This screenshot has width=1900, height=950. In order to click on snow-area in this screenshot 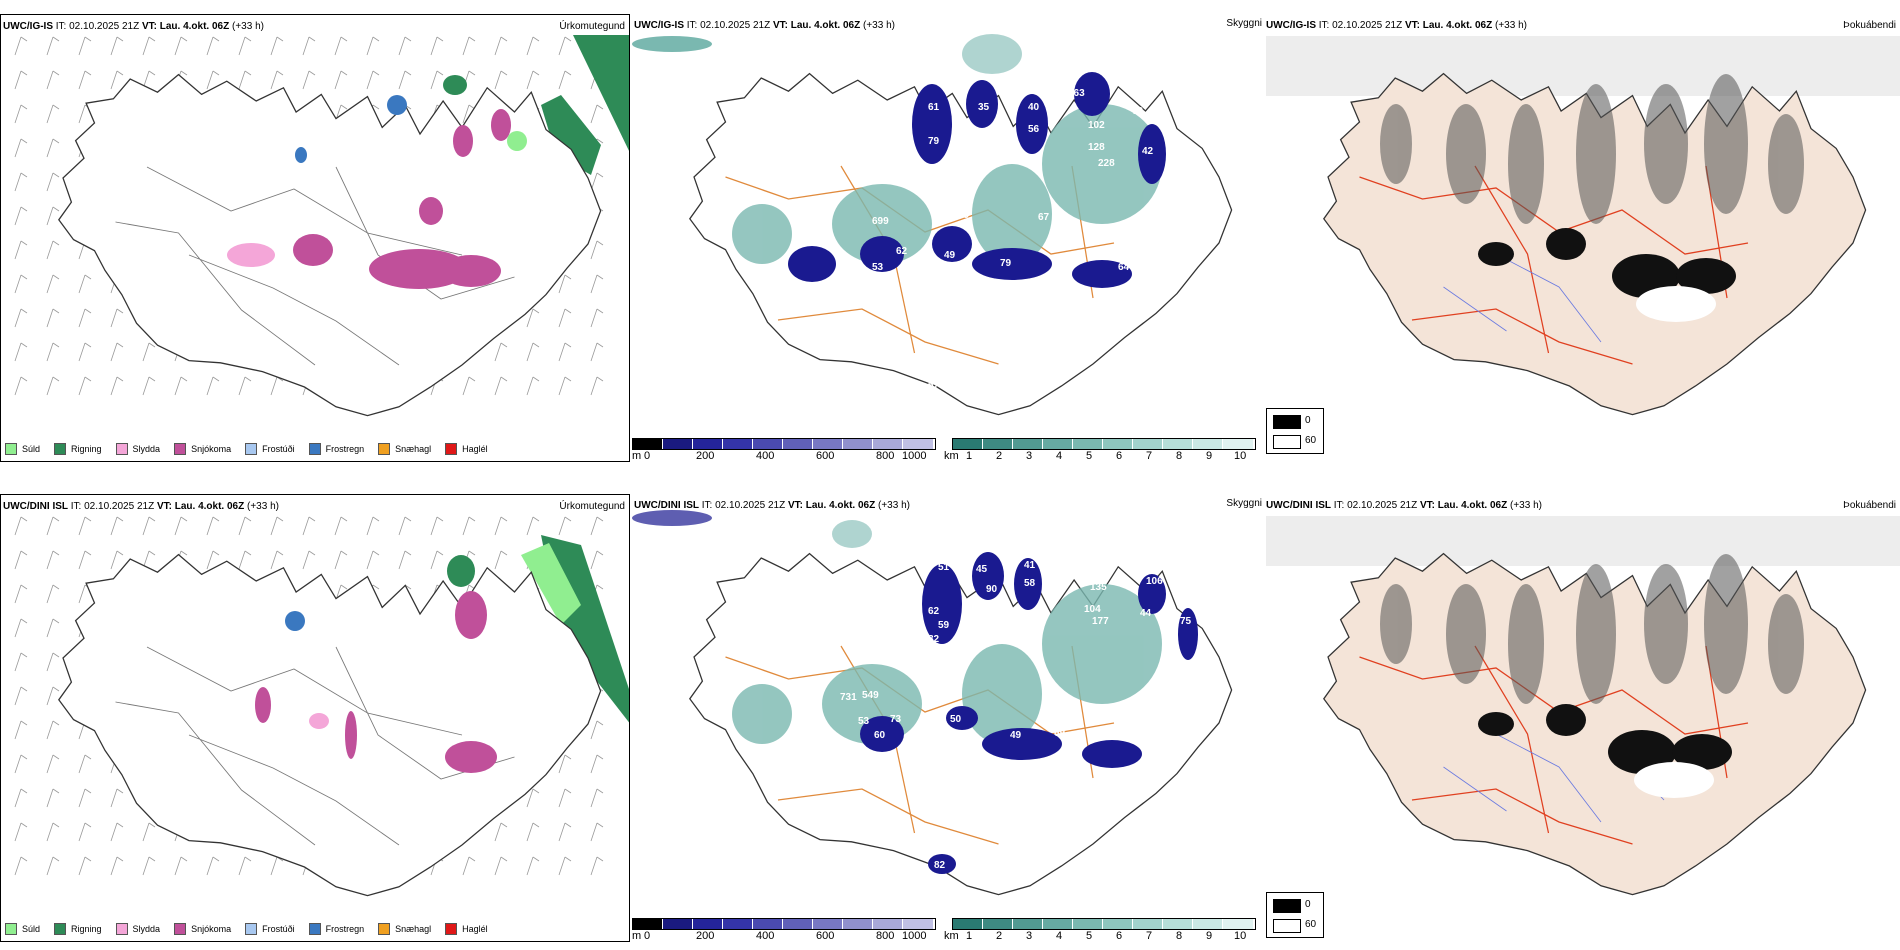, I will do `click(419, 269)`.